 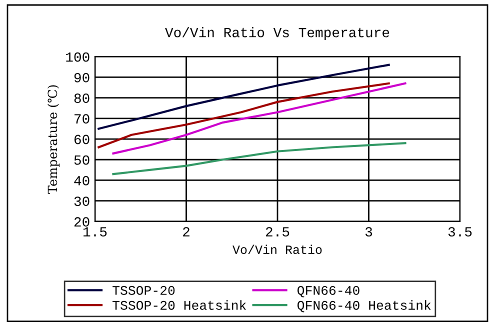 I want to click on y-tick-label: 40, so click(x=82, y=181).